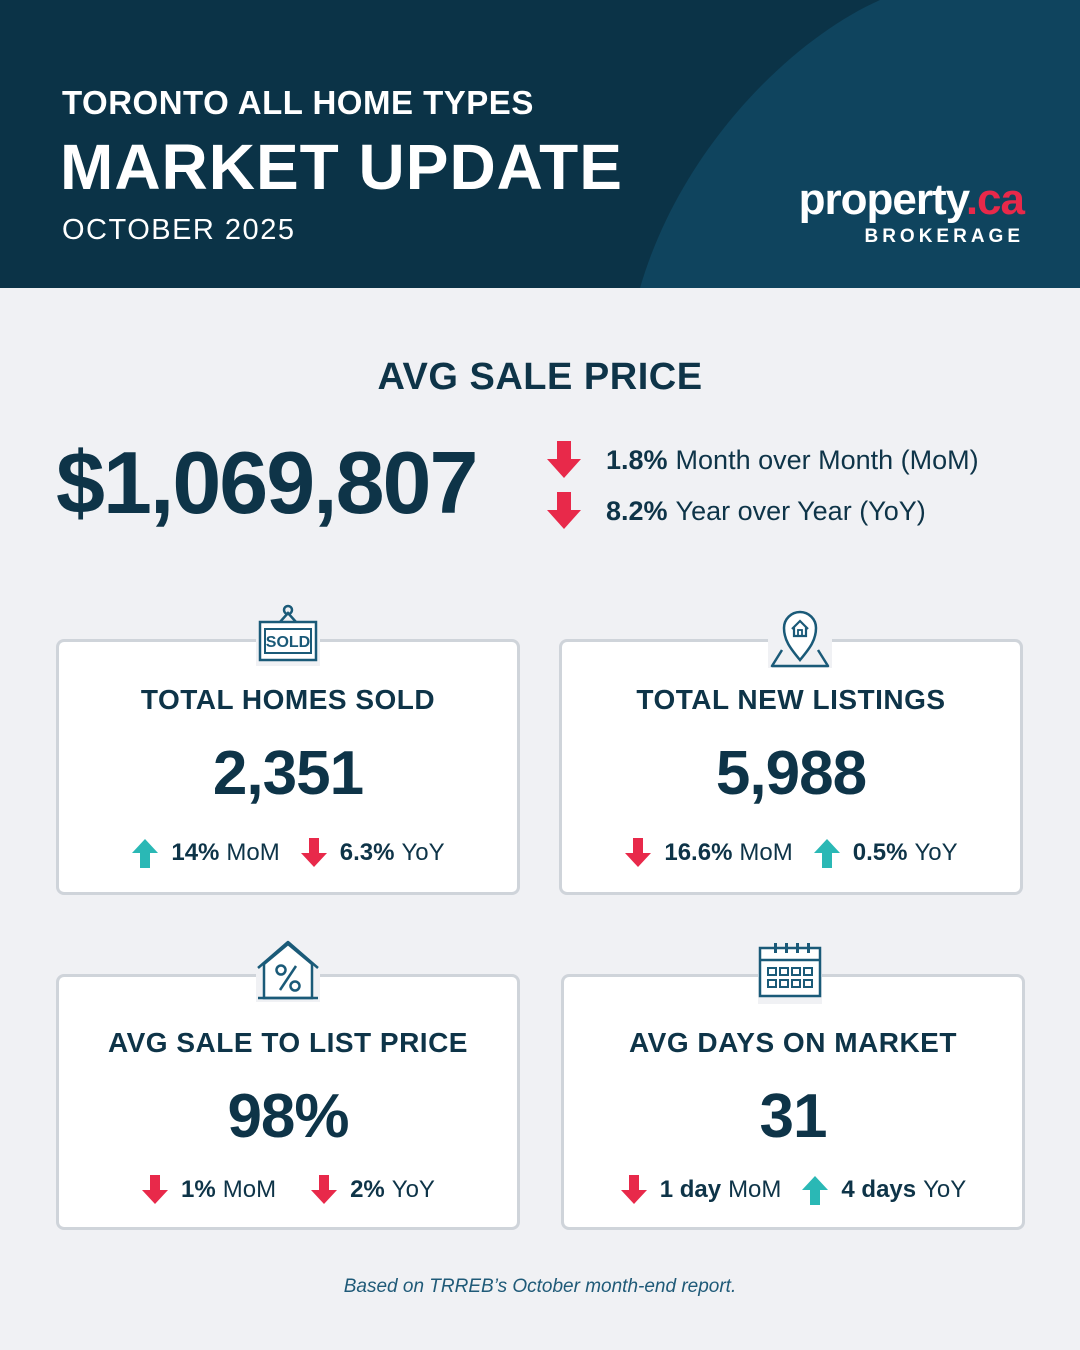 The width and height of the screenshot is (1080, 1350). Describe the element at coordinates (860, 144) in the screenshot. I see `header-arc-decoration` at that location.